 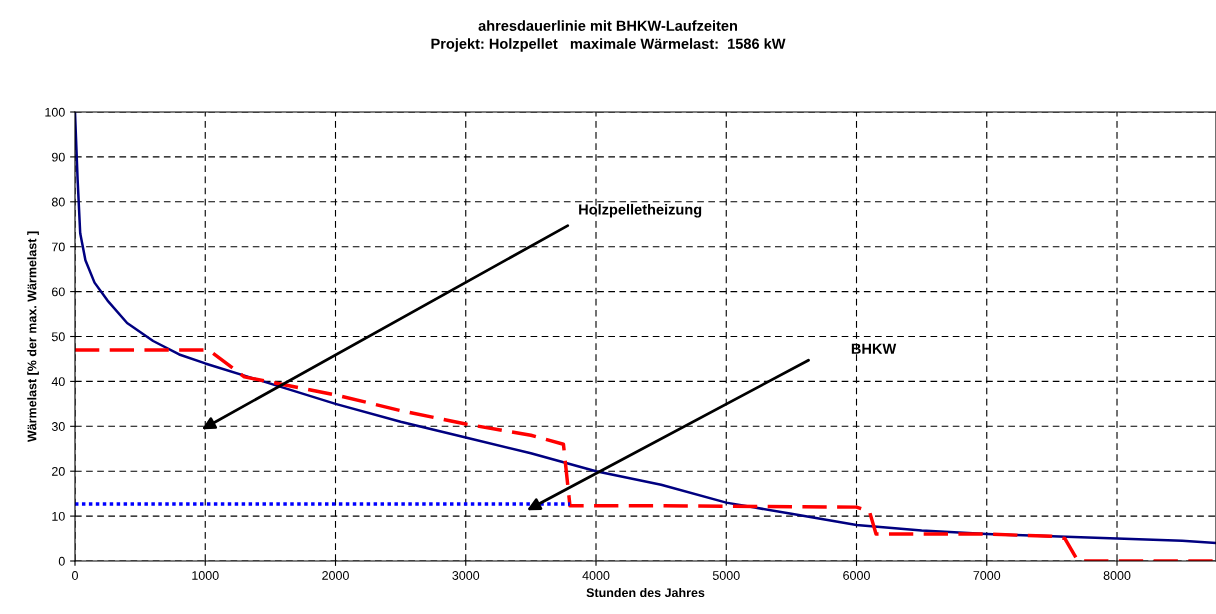 I want to click on y-tick-label: 60, so click(x=58, y=292).